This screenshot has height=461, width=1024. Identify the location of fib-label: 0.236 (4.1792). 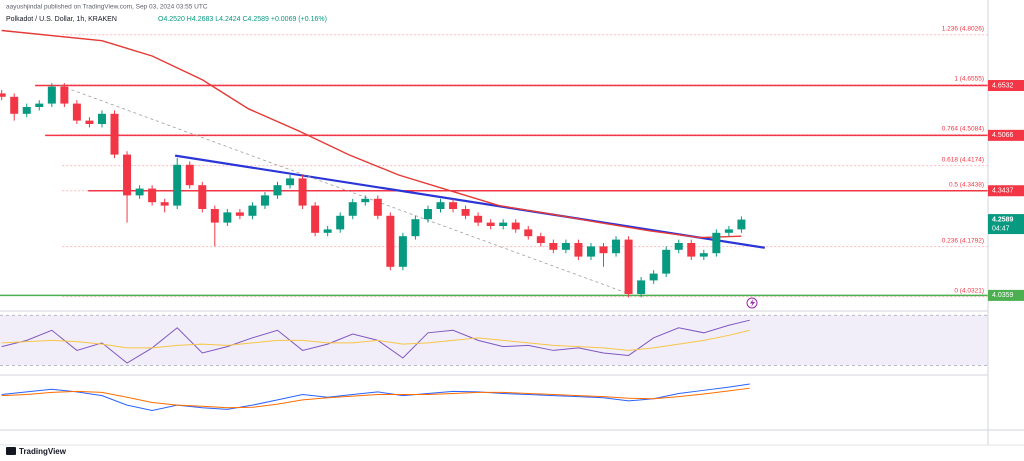
(963, 240).